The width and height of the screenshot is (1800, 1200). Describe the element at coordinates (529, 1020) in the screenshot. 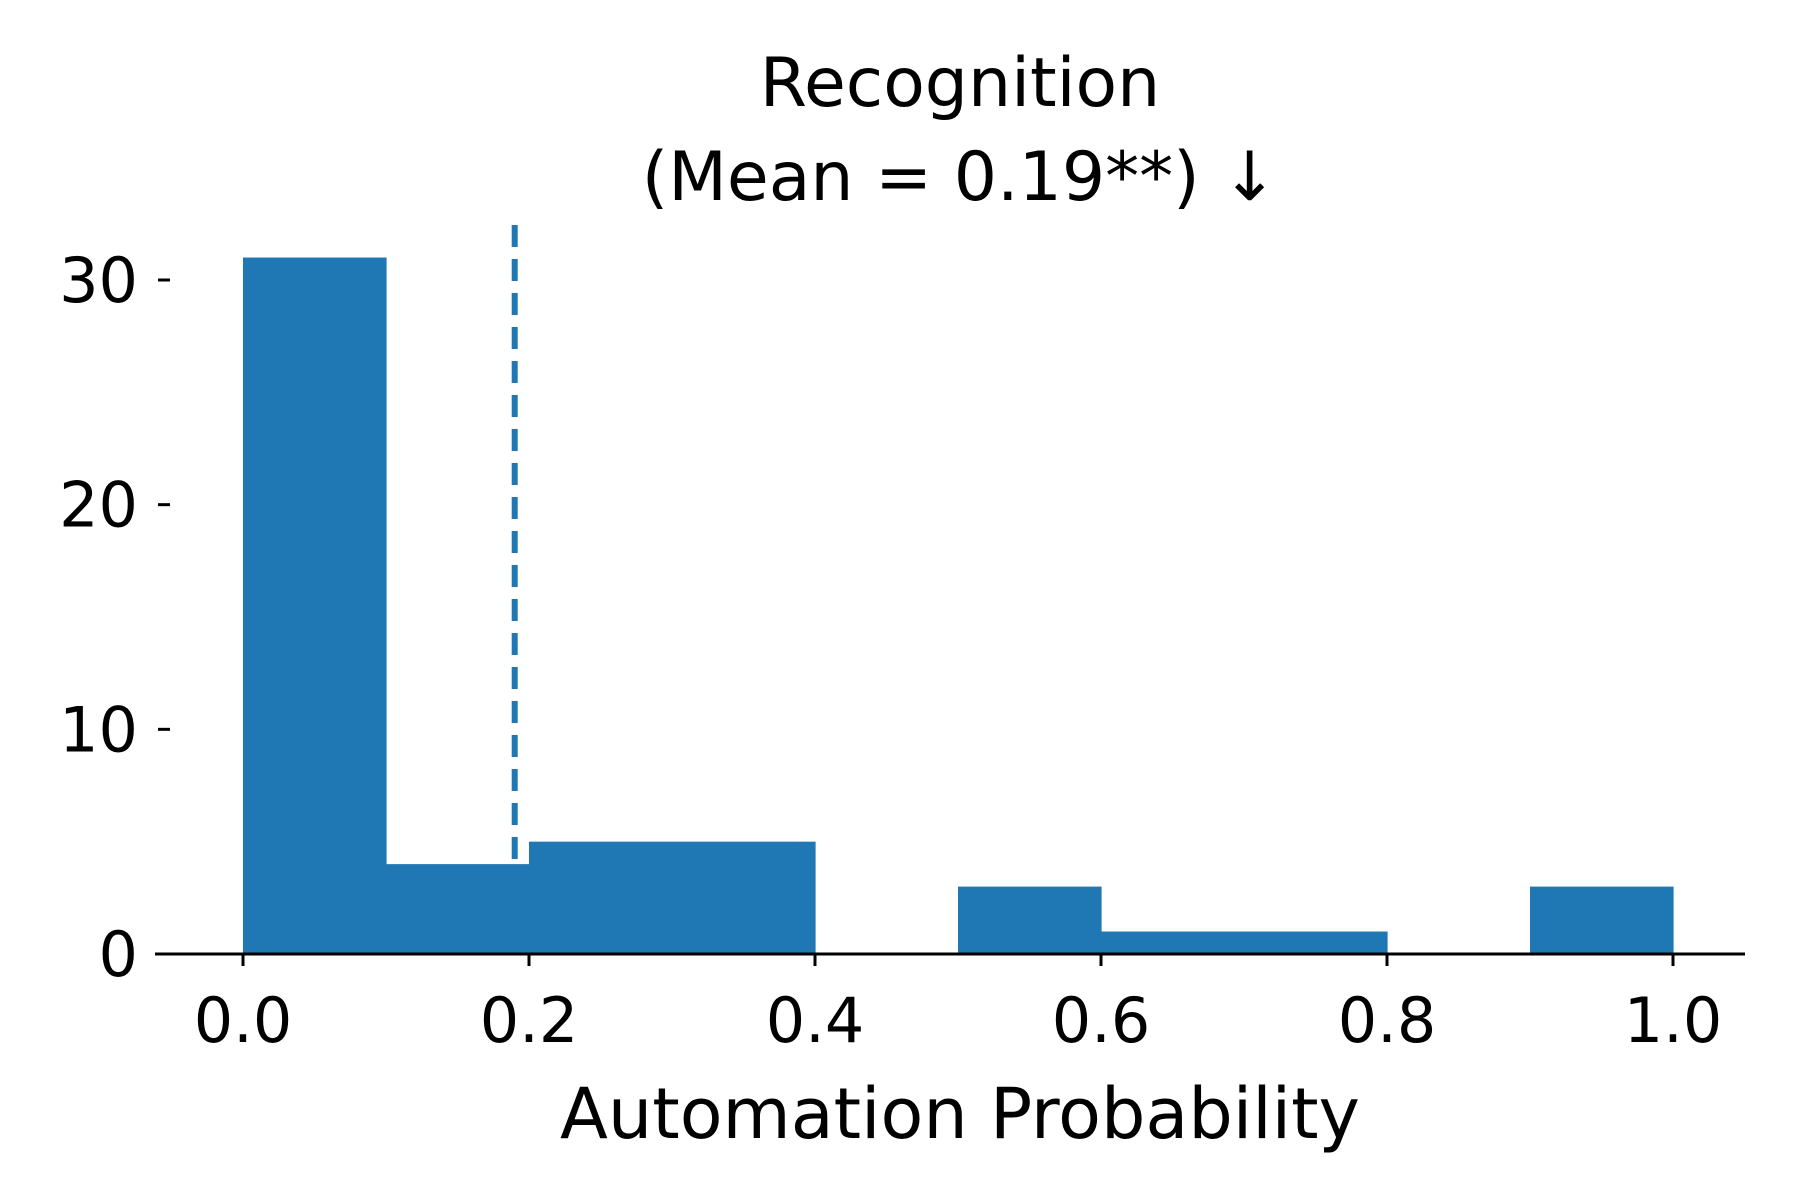

I see `x-tick-label-1: 0.2` at that location.